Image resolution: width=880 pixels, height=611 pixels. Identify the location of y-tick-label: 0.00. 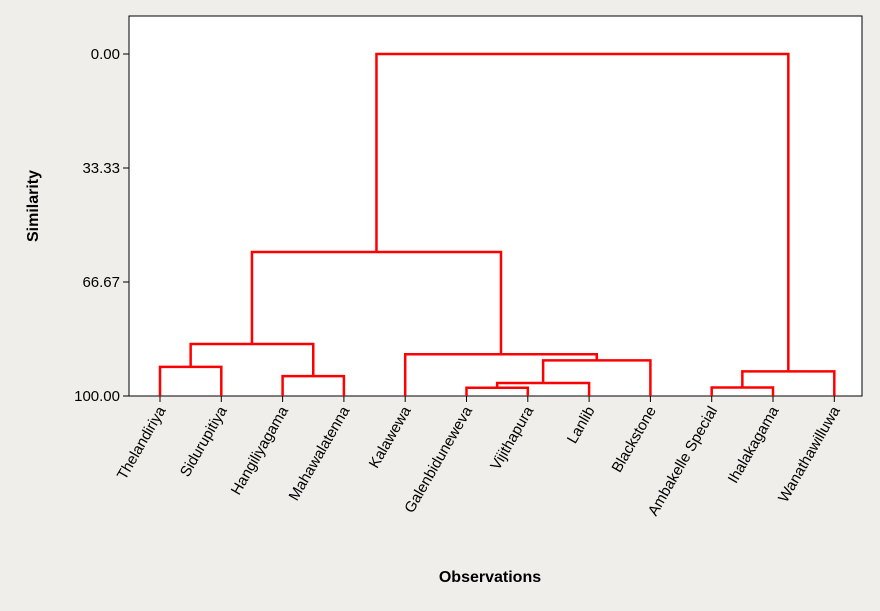
(105, 54).